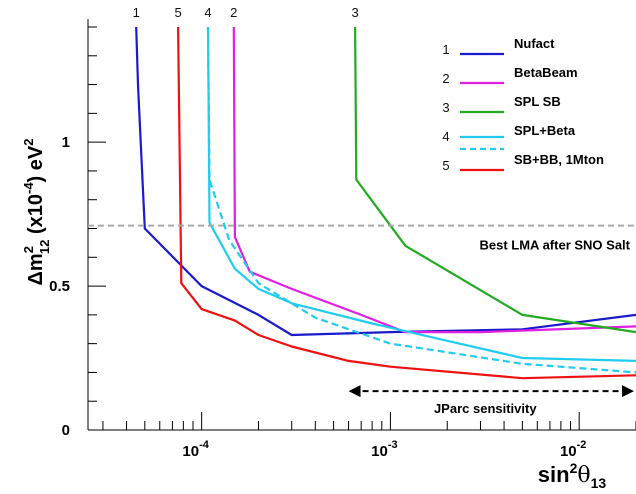 The height and width of the screenshot is (494, 636). What do you see at coordinates (177, 12) in the screenshot?
I see `curve-number-label: 5` at bounding box center [177, 12].